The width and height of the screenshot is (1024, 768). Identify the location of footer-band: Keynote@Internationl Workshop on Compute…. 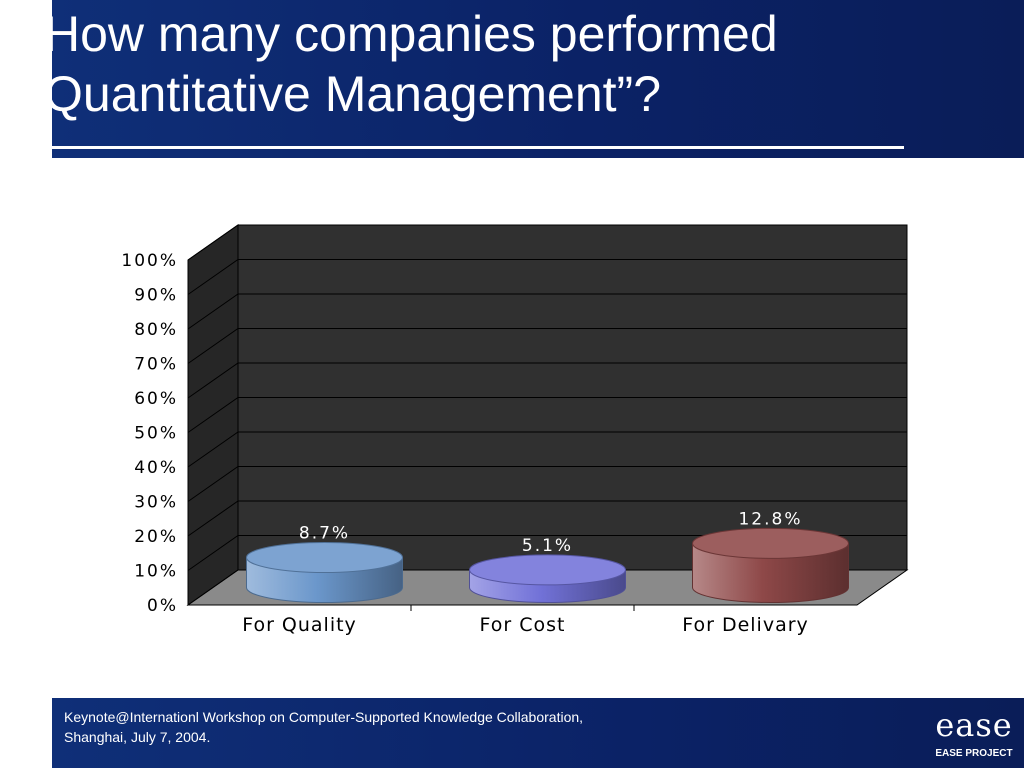
(538, 733).